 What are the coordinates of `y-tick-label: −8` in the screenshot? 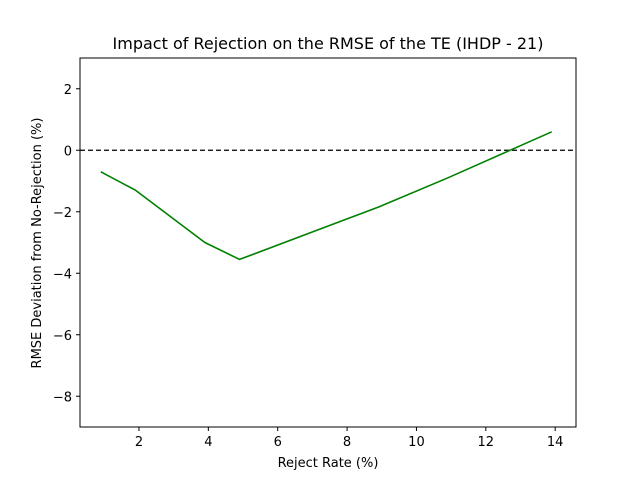 It's located at (62, 397).